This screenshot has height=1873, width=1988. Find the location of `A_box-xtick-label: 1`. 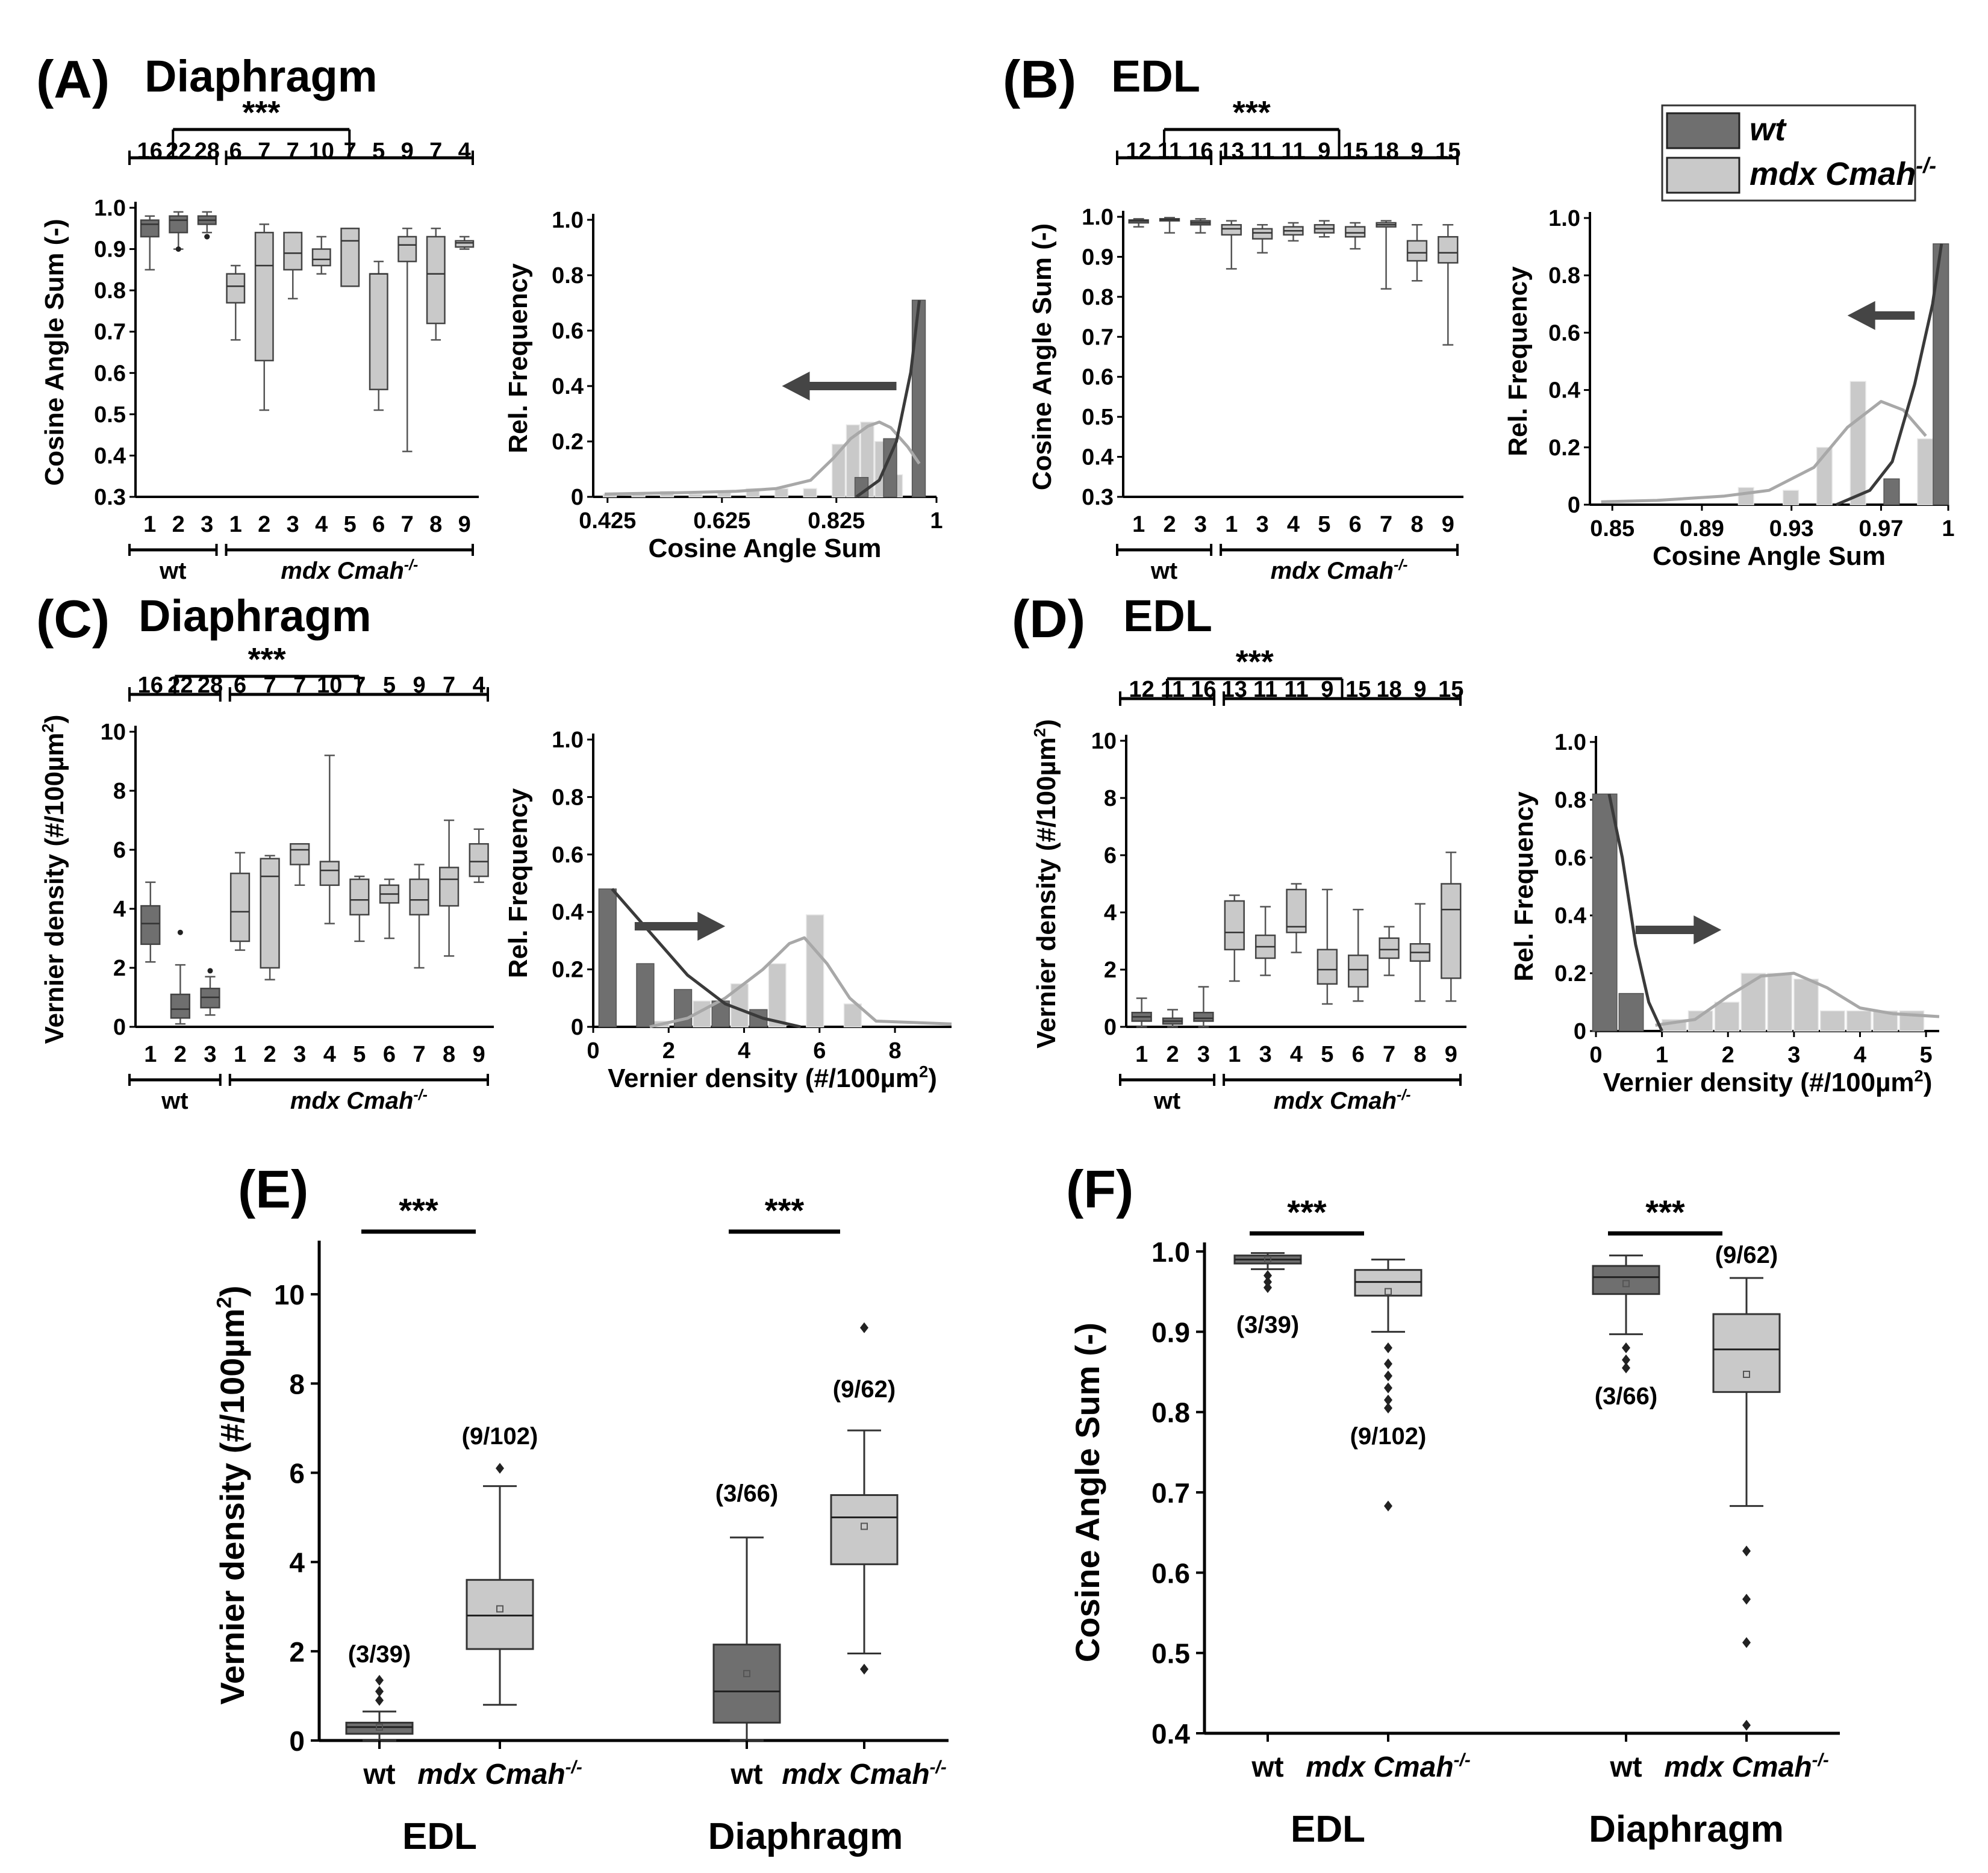

A_box-xtick-label: 1 is located at coordinates (149, 524).